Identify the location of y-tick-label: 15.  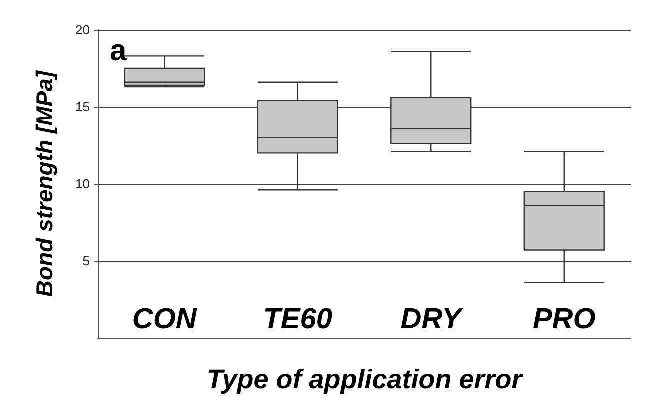
(83, 107).